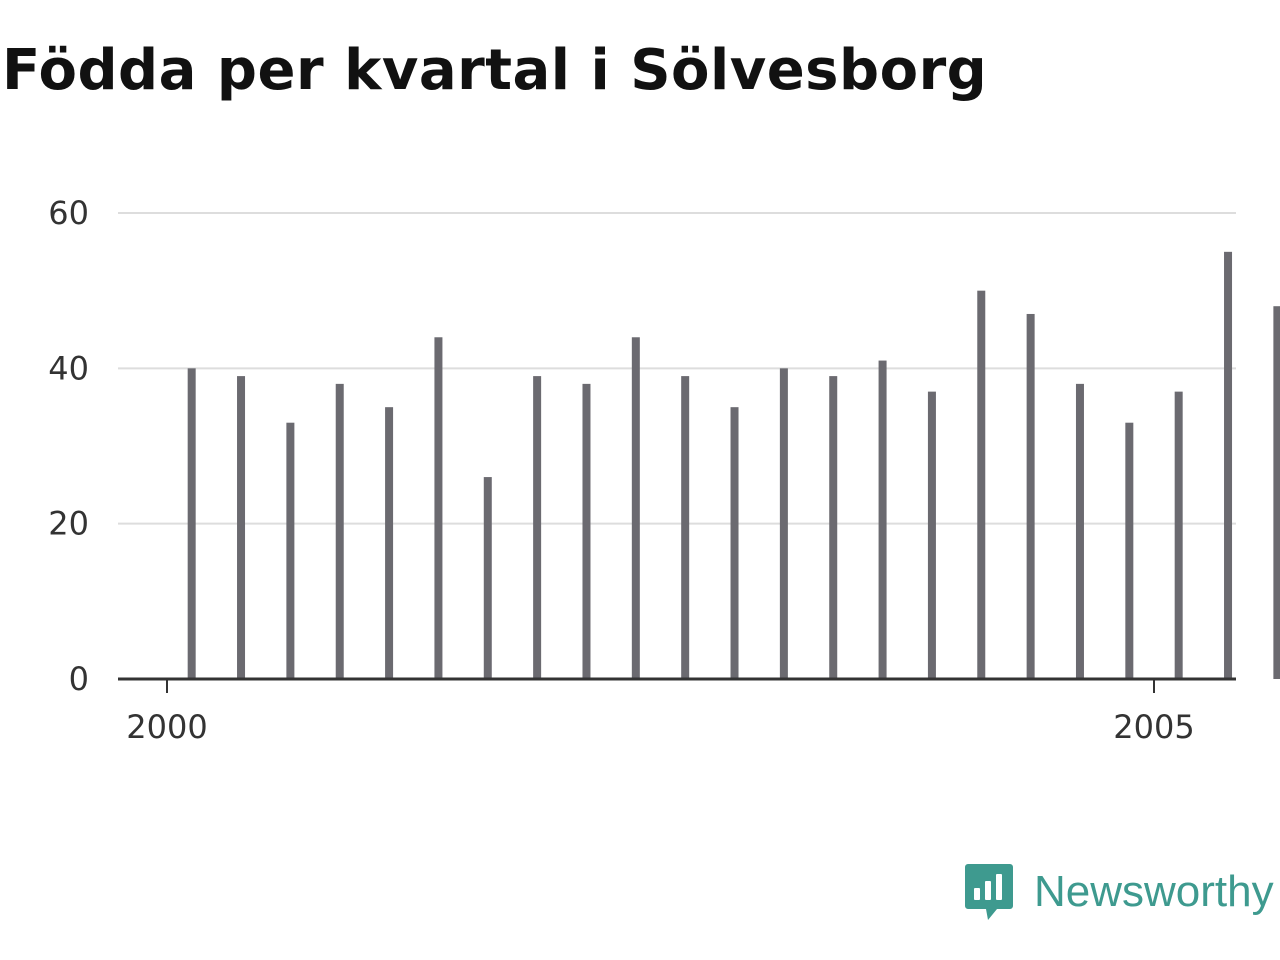 This screenshot has width=1280, height=960. What do you see at coordinates (68, 213) in the screenshot?
I see `y-tick-label-60: 60` at bounding box center [68, 213].